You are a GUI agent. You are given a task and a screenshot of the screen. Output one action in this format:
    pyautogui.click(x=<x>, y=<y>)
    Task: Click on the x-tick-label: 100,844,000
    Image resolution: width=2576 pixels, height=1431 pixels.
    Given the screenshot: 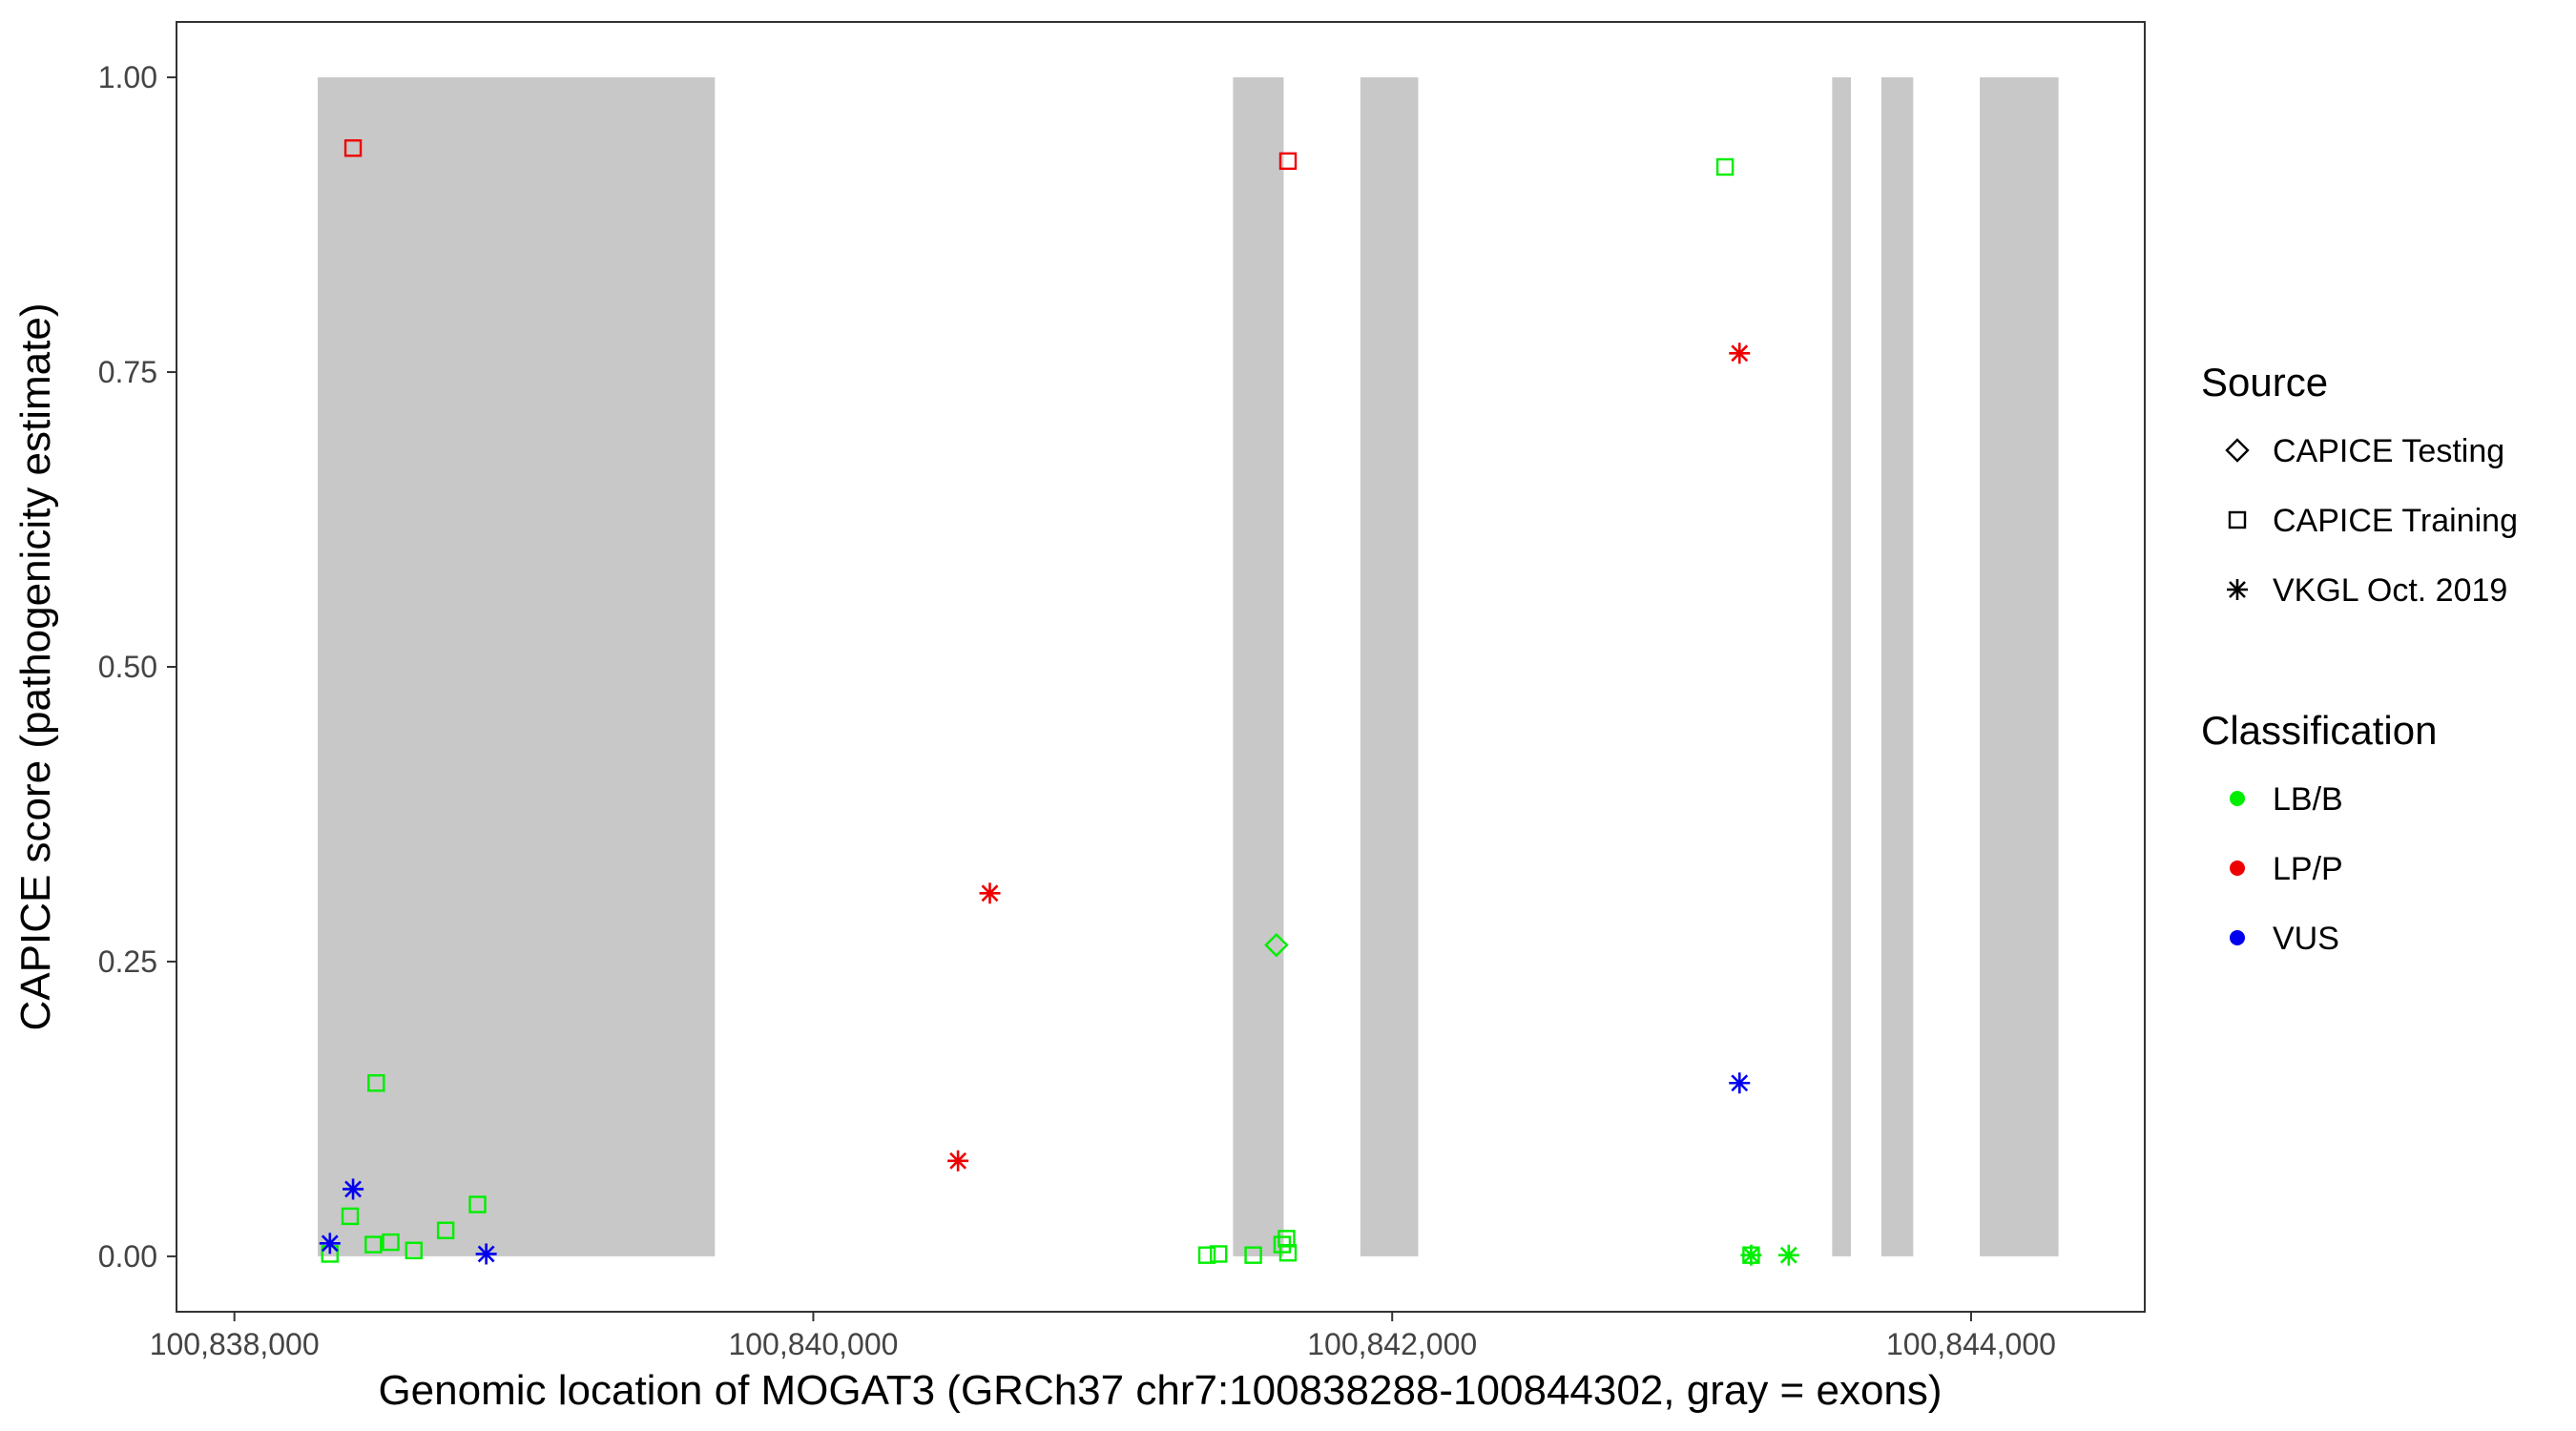 What is the action you would take?
    pyautogui.click(x=1971, y=1344)
    